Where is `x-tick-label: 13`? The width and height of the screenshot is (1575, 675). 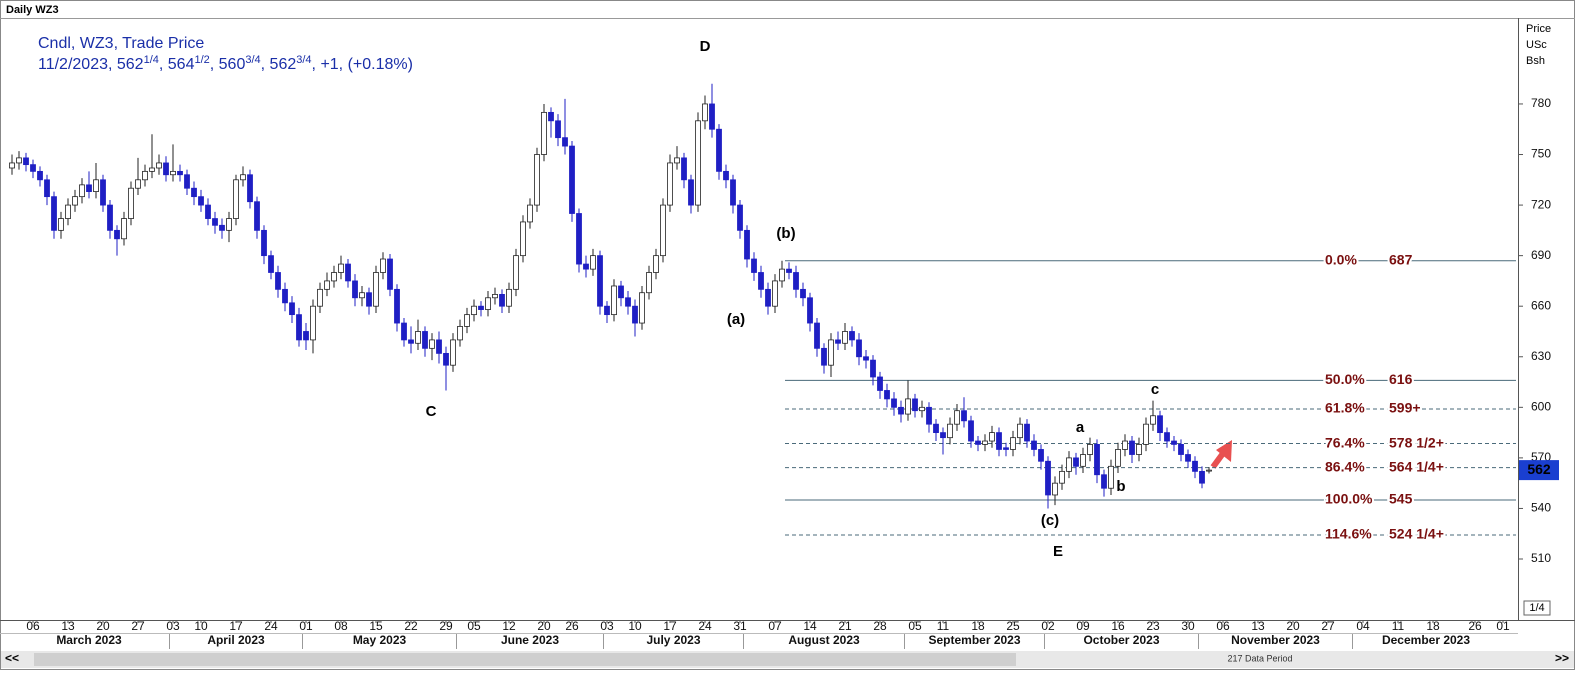
x-tick-label: 13 is located at coordinates (68, 626).